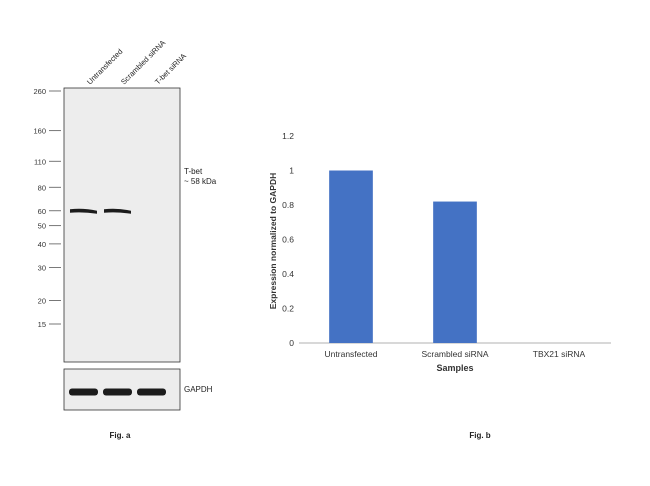 Image resolution: width=650 pixels, height=486 pixels. What do you see at coordinates (40, 161) in the screenshot?
I see `mw-marker-label: 110` at bounding box center [40, 161].